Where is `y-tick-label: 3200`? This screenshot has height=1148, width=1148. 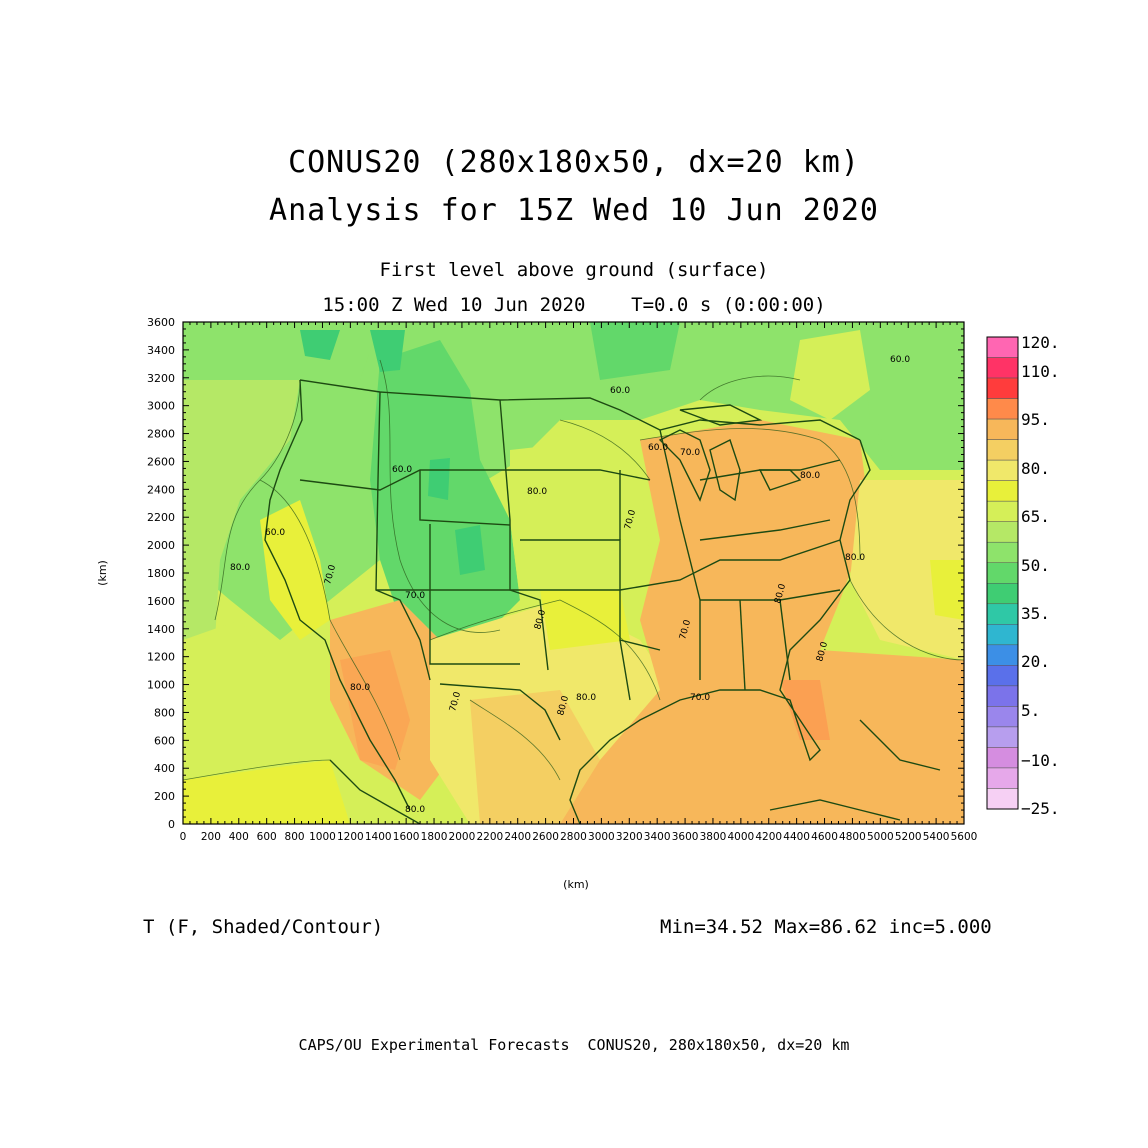 y-tick-label: 3200 is located at coordinates (161, 378).